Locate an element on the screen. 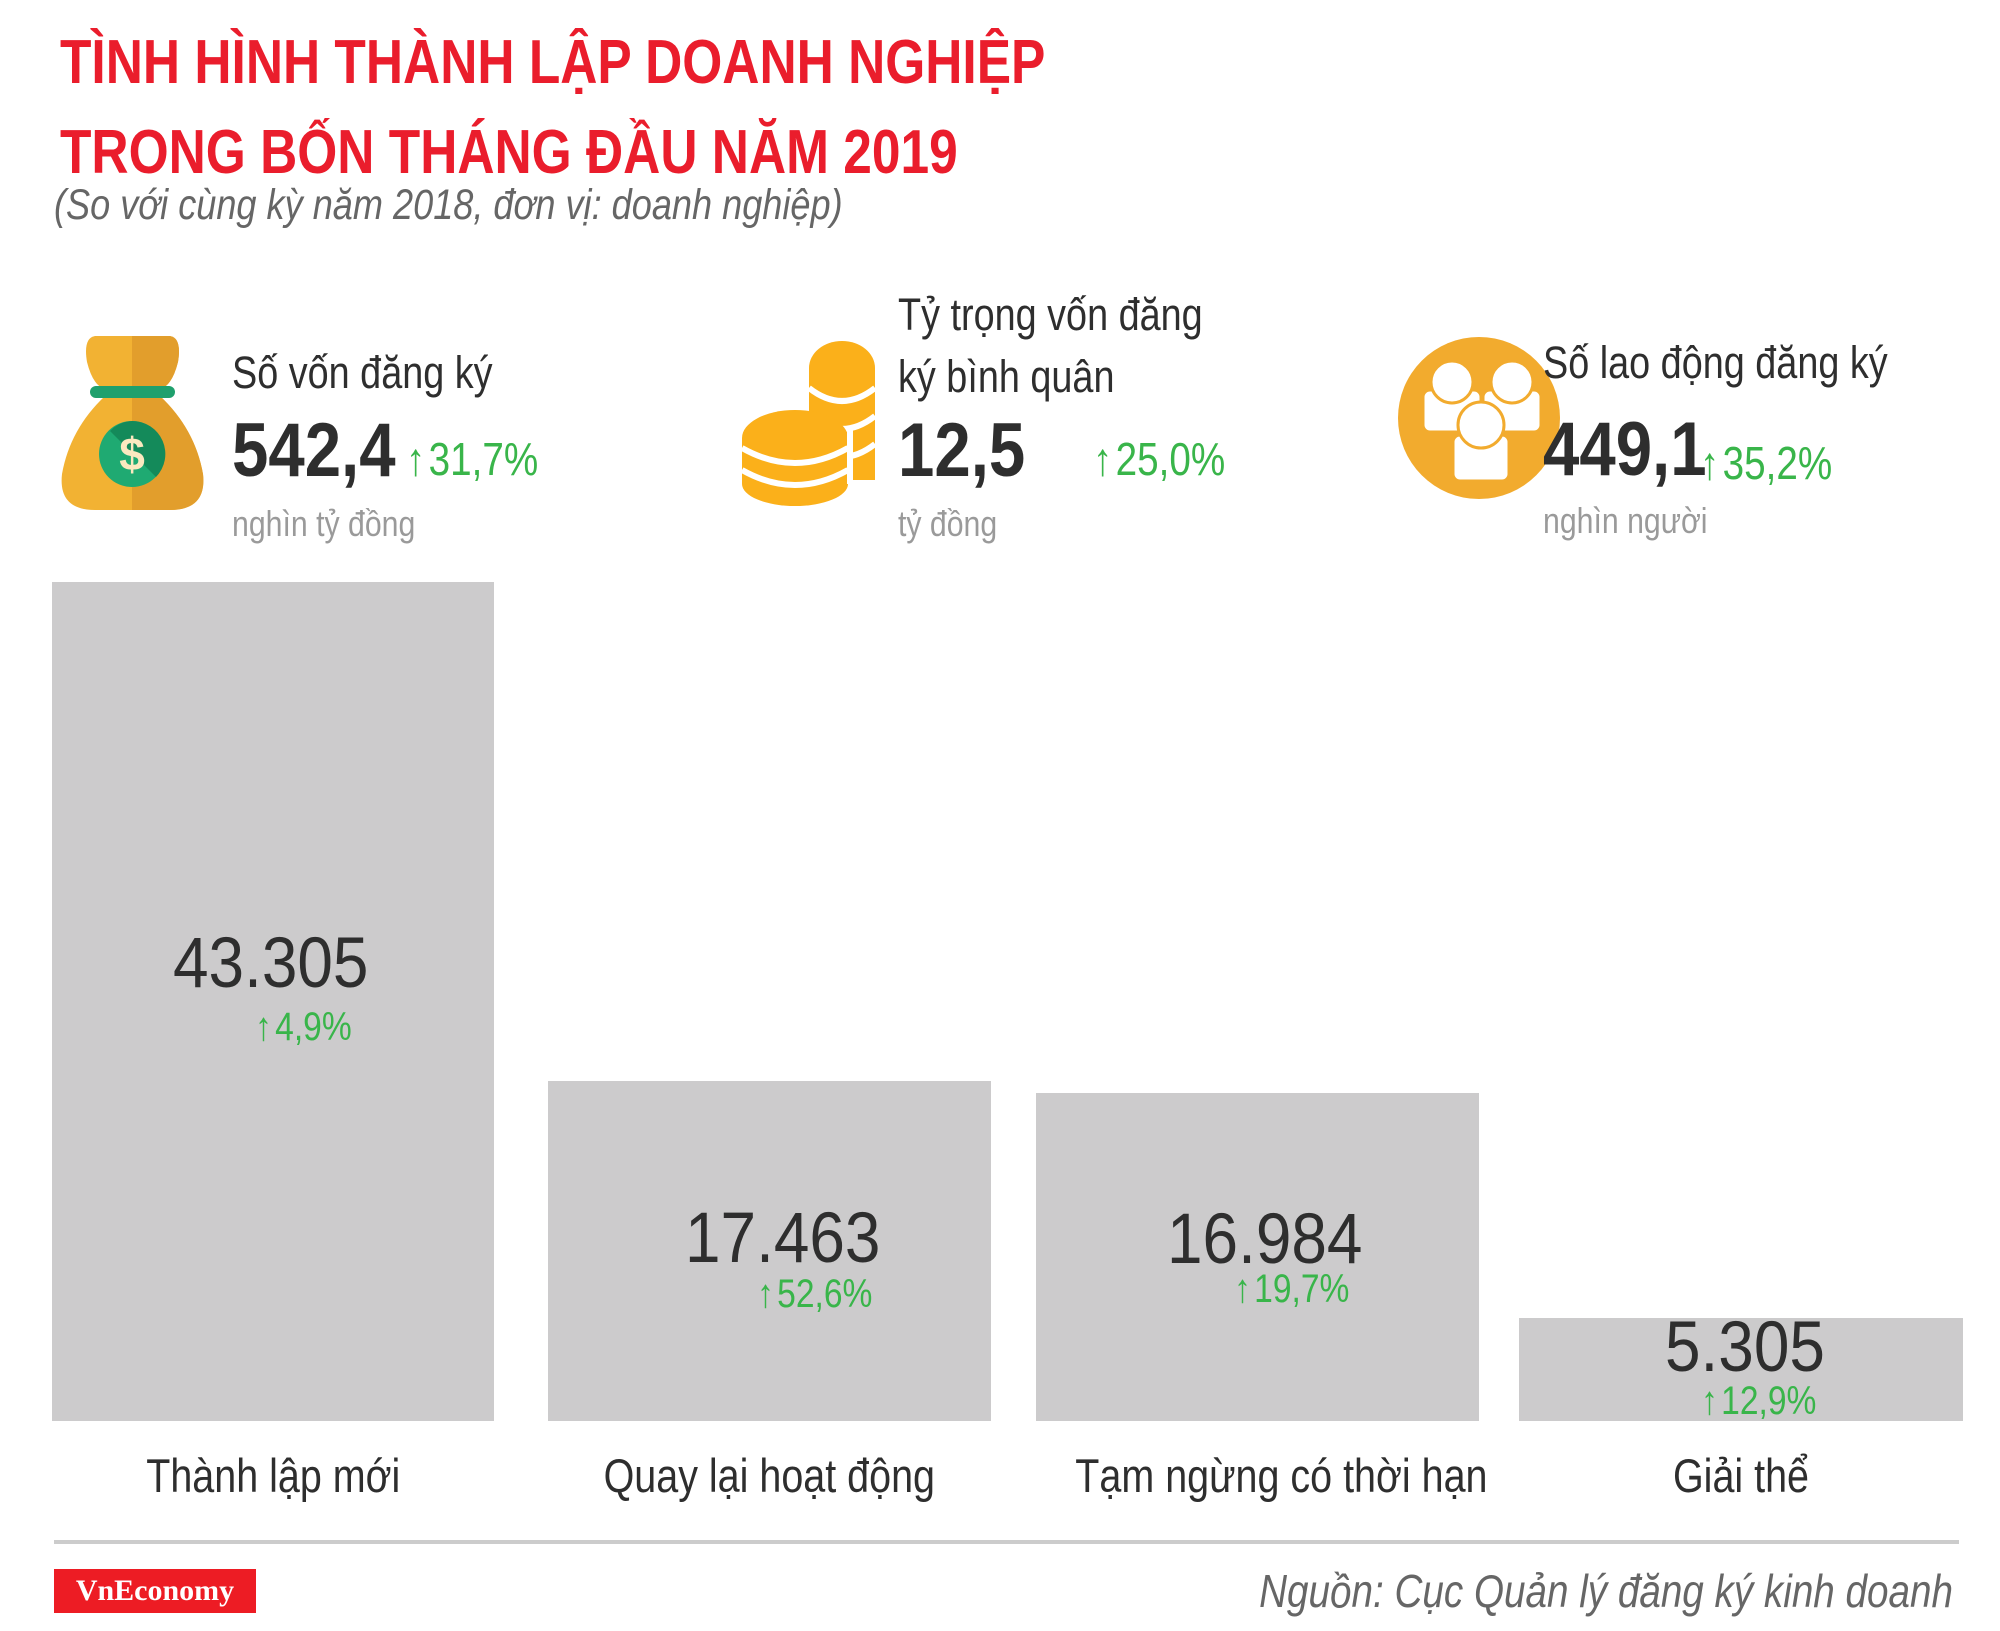 Image resolution: width=2000 pixels, height=1631 pixels. bar-change-text: 52,6% is located at coordinates (825, 1294).